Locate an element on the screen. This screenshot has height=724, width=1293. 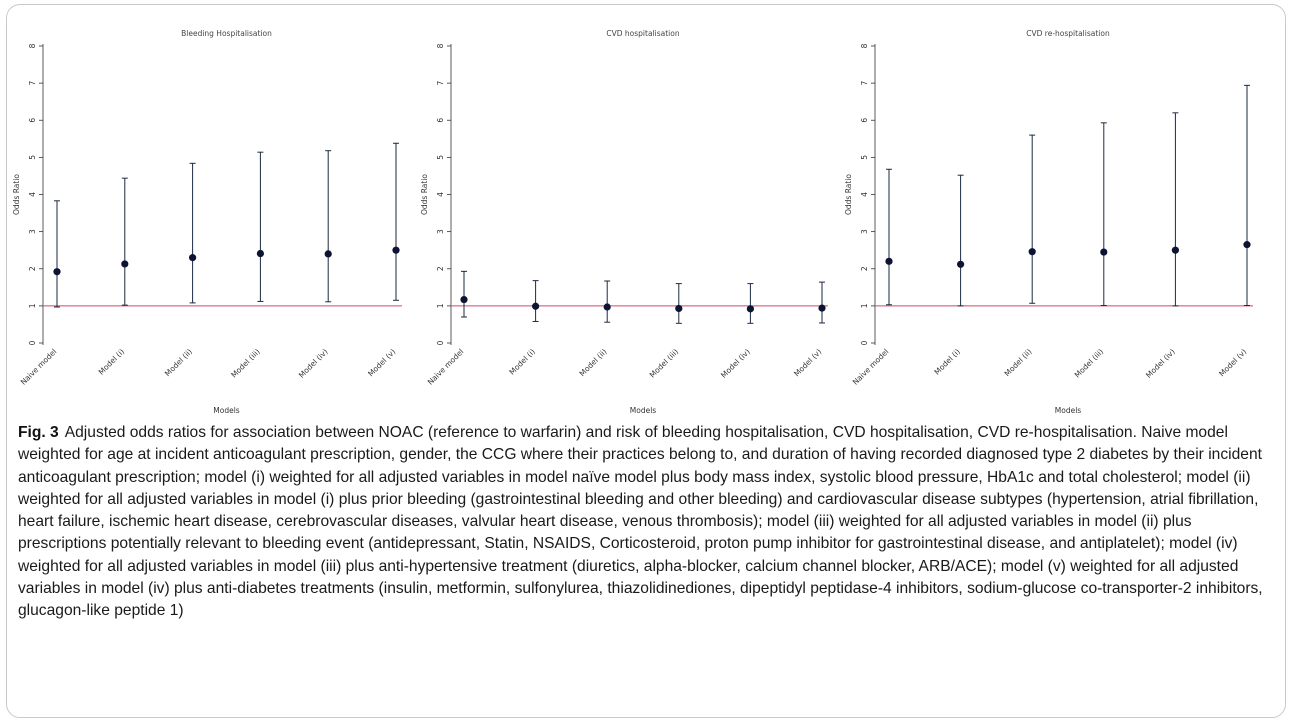
chart-title: Bleeding Hospitalisation is located at coordinates (226, 33).